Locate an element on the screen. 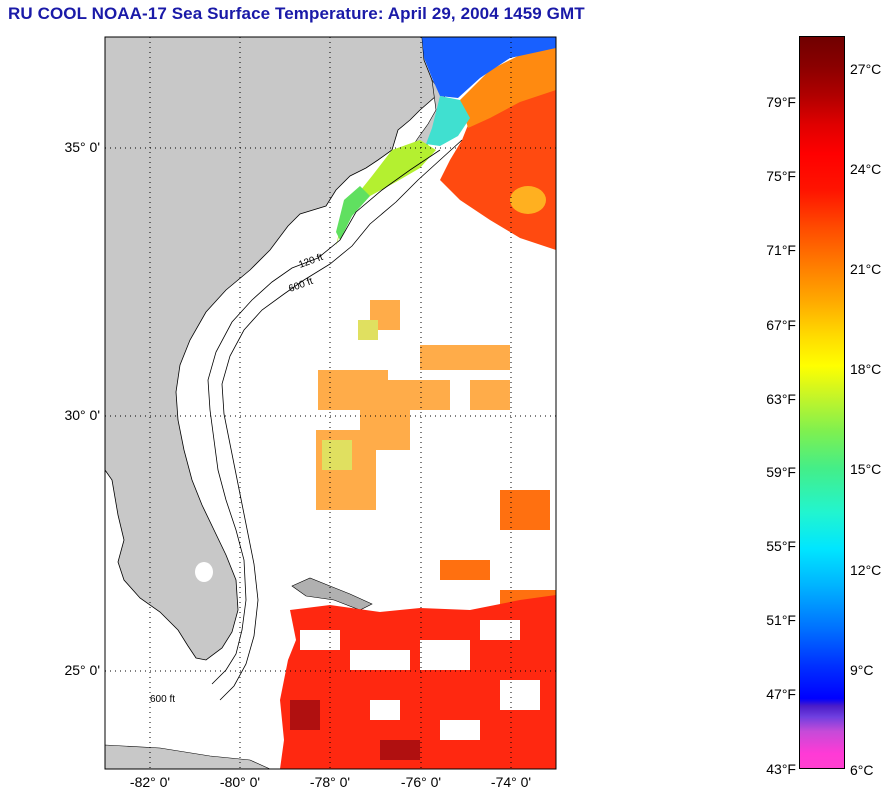  colorbar-f-43: 43°F is located at coordinates (781, 769).